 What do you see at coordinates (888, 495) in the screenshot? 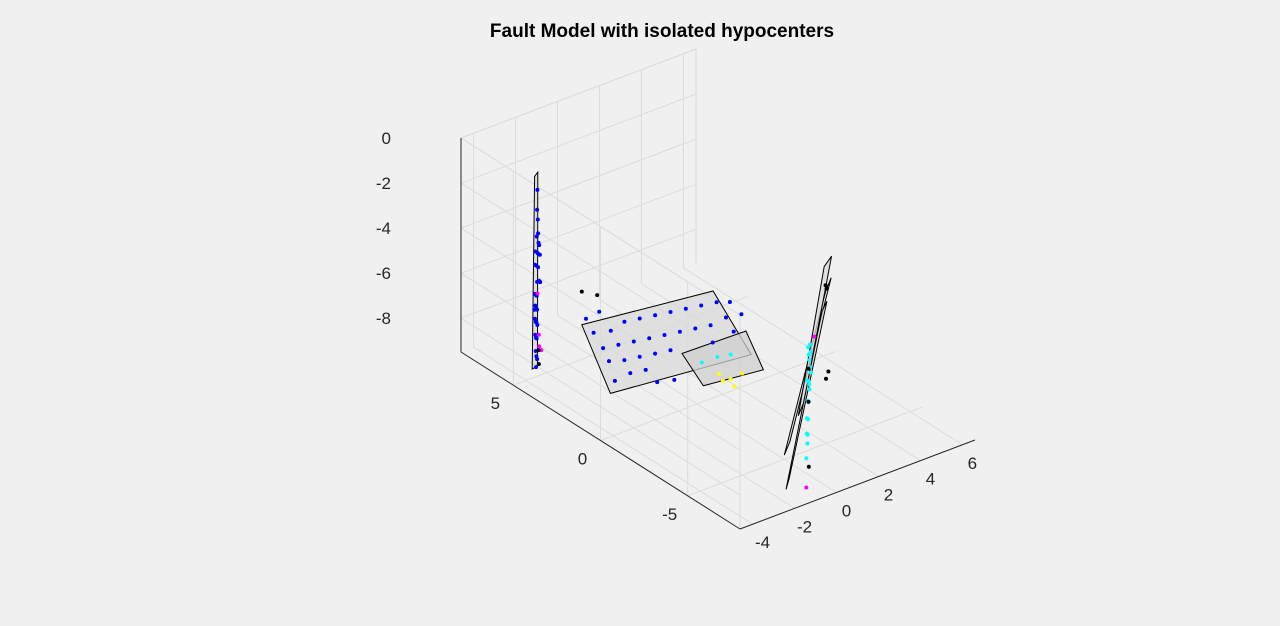
I see `x-tick-label: 2` at bounding box center [888, 495].